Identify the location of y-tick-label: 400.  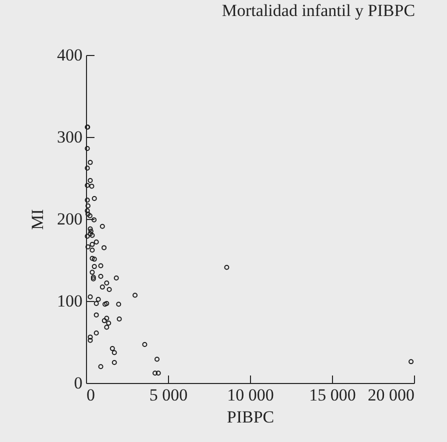
(69, 55).